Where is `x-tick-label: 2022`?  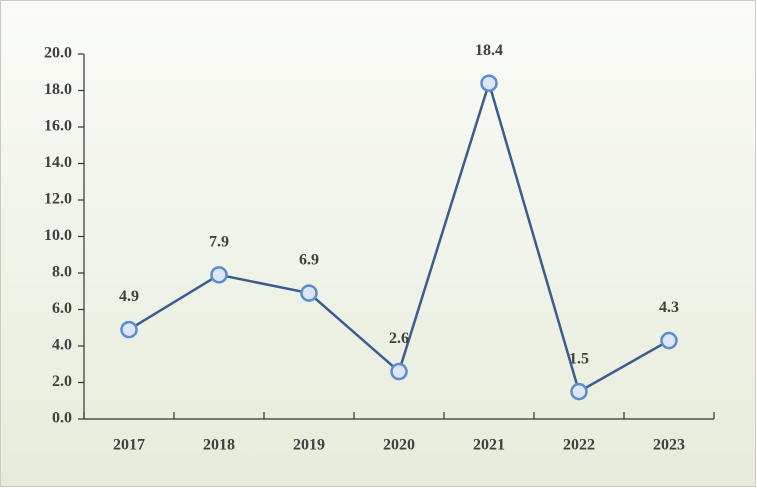 x-tick-label: 2022 is located at coordinates (579, 445).